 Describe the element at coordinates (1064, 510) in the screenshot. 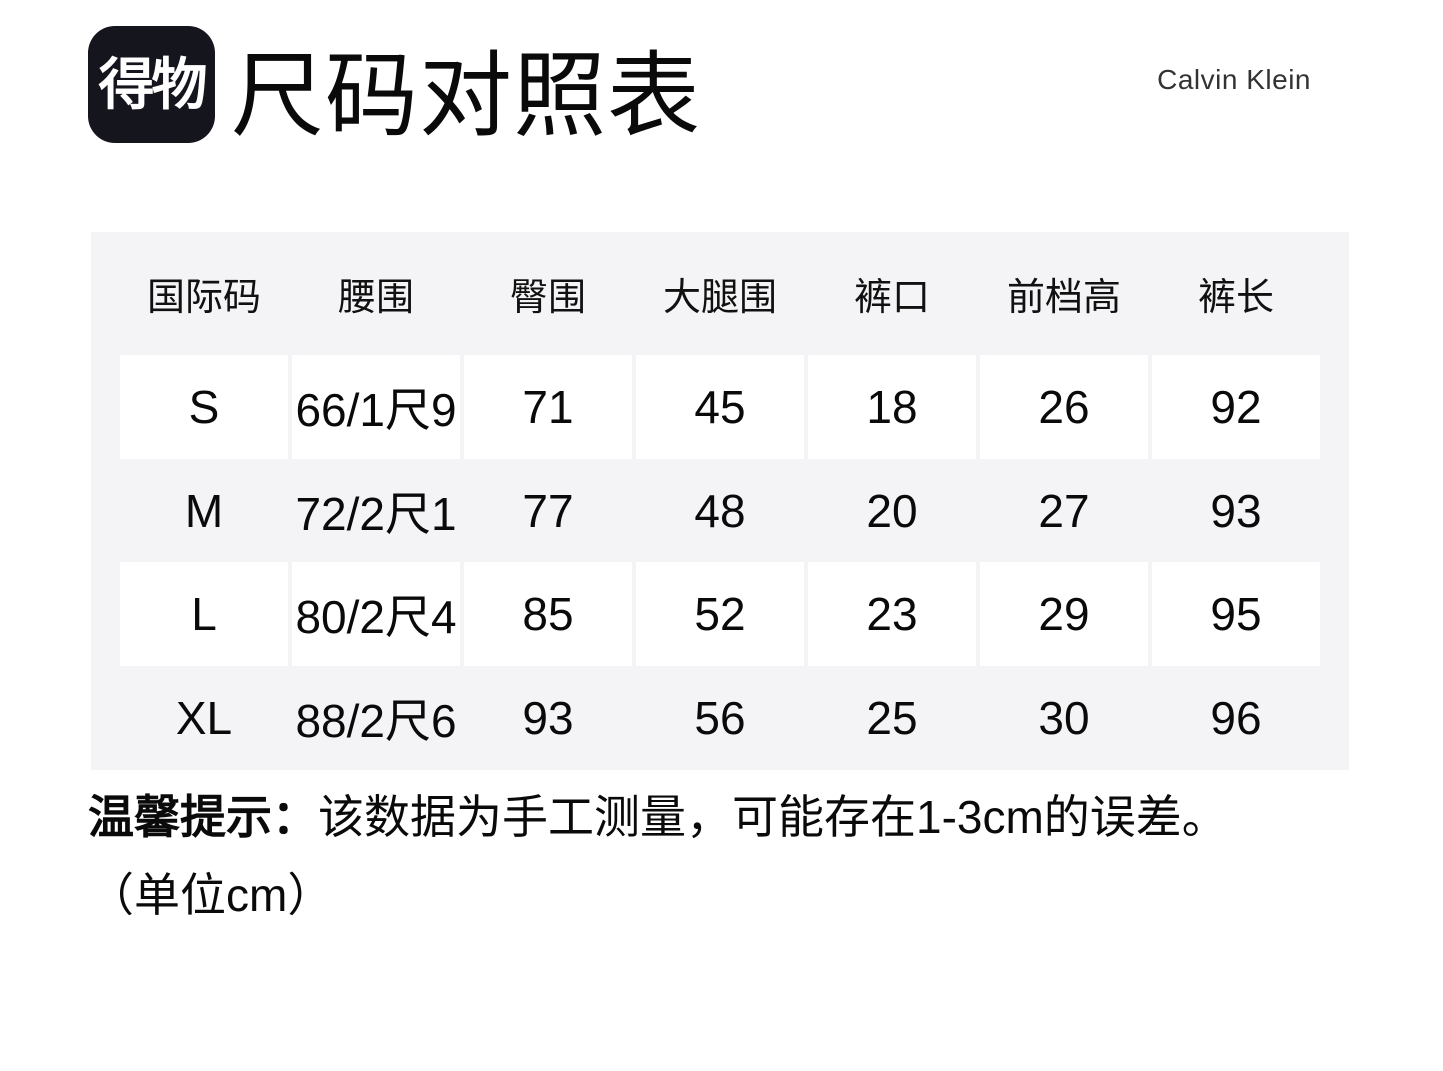

I see `measurement-cell: 27` at that location.